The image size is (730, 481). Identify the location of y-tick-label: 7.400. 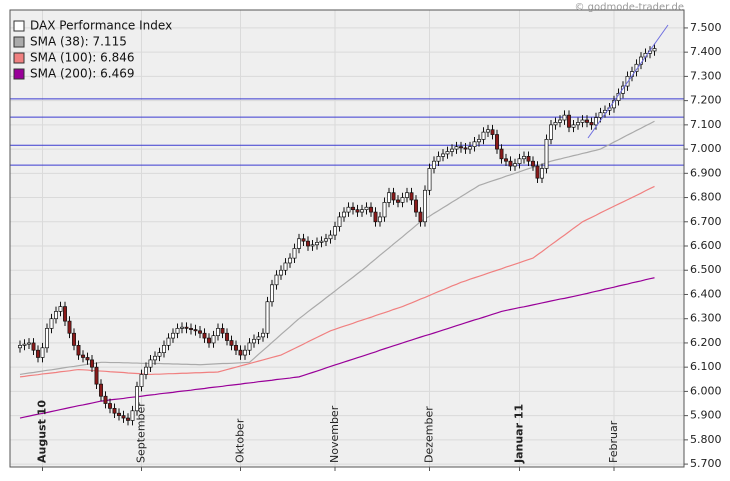
(706, 51).